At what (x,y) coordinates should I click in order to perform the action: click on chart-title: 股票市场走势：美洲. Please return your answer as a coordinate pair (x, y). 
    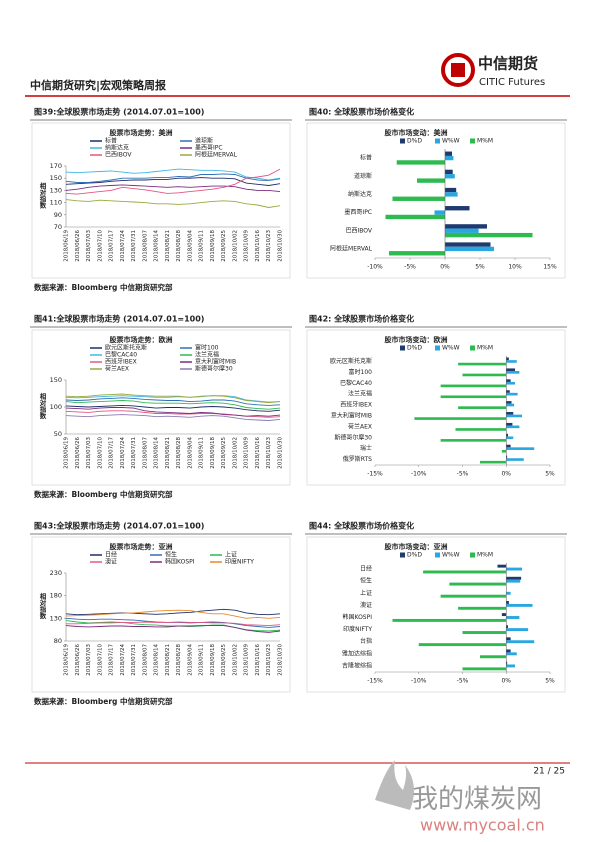
    Looking at the image, I should click on (141, 132).